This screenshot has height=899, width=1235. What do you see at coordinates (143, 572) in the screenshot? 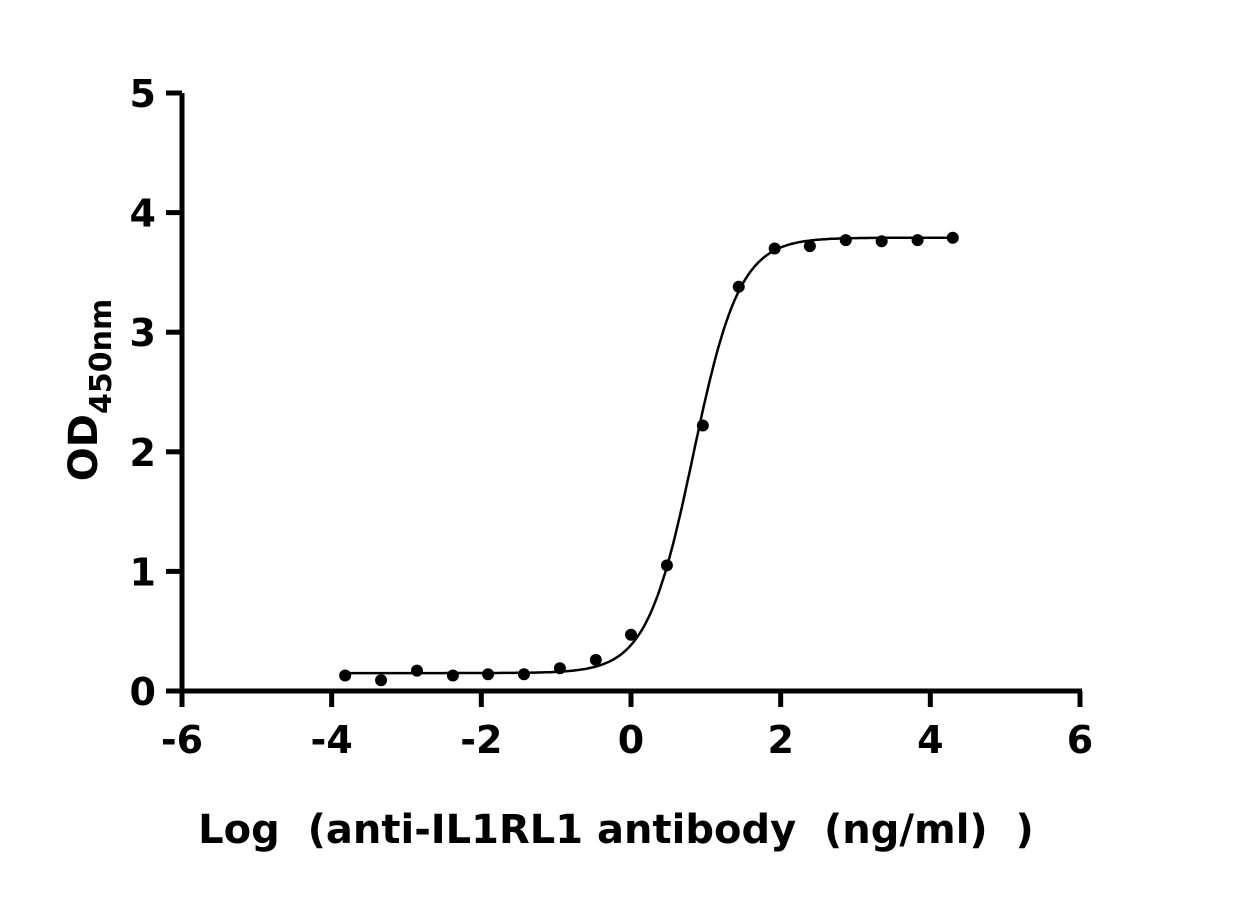
I see `y-tick-label: 1` at bounding box center [143, 572].